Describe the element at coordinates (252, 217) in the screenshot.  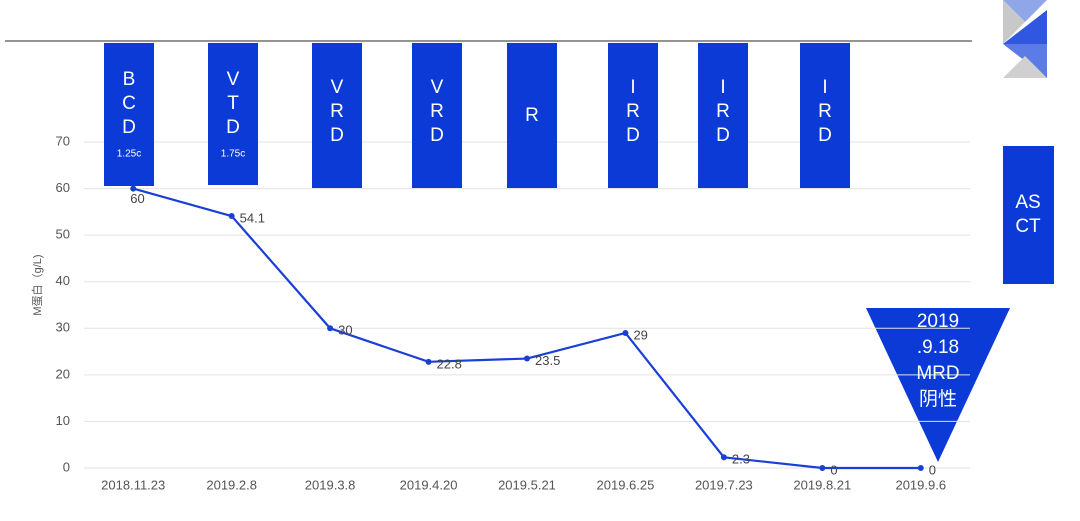
I see `value-label: 54.1` at that location.